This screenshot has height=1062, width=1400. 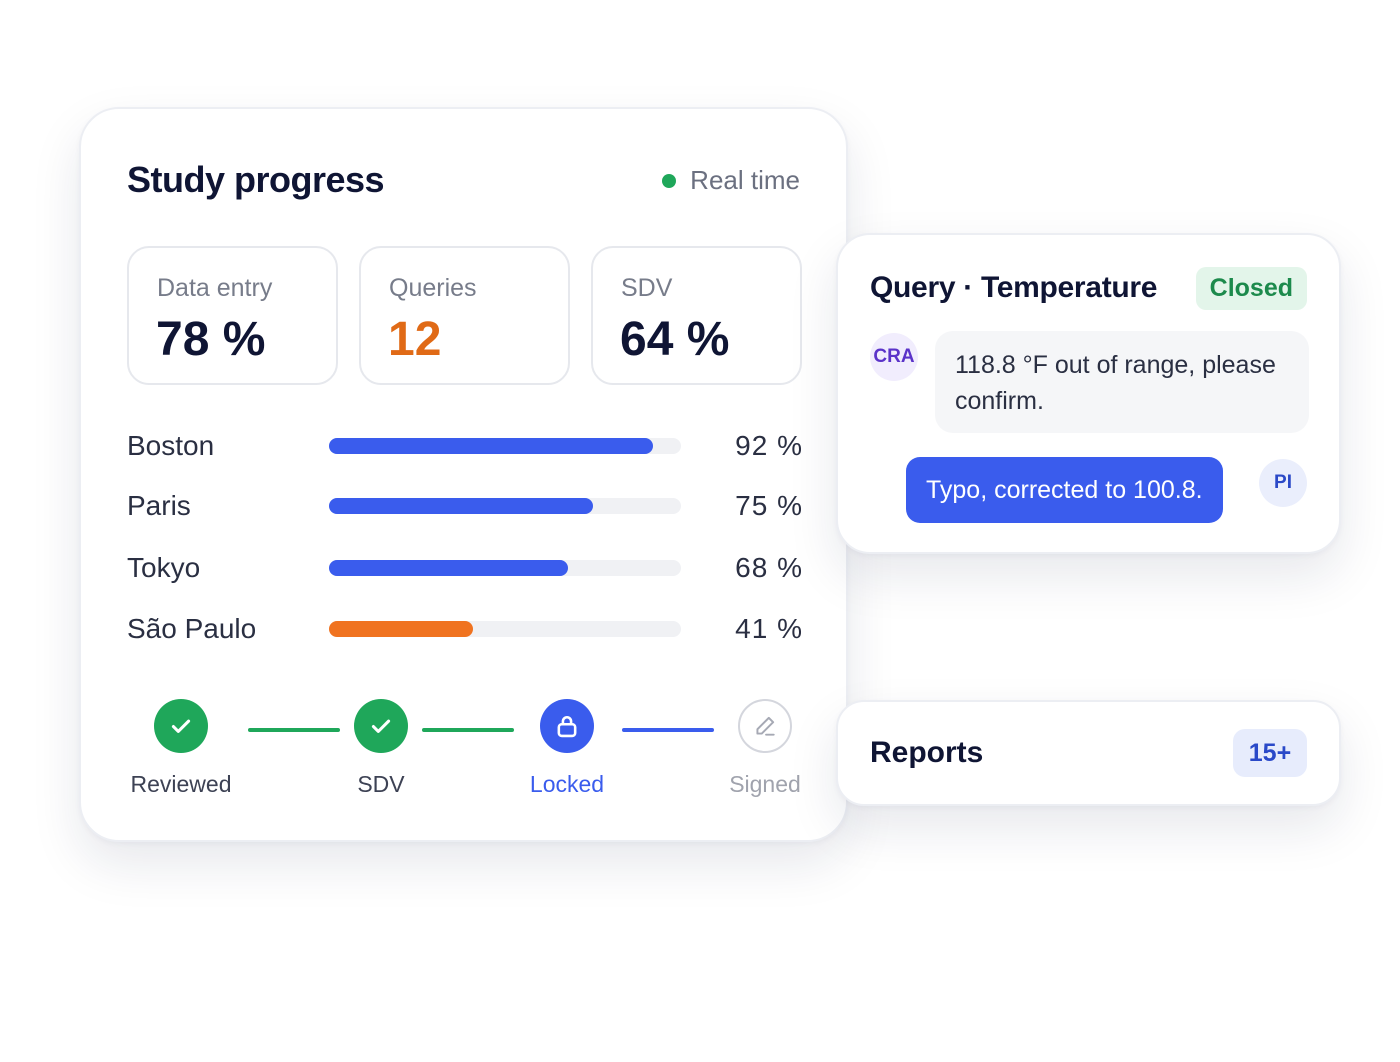 What do you see at coordinates (927, 752) in the screenshot?
I see `reports-title: Reports` at bounding box center [927, 752].